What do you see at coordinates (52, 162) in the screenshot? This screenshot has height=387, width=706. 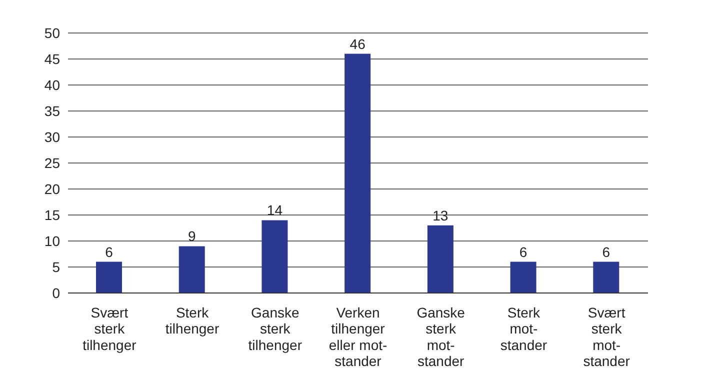 I see `y-tick-label: 25` at bounding box center [52, 162].